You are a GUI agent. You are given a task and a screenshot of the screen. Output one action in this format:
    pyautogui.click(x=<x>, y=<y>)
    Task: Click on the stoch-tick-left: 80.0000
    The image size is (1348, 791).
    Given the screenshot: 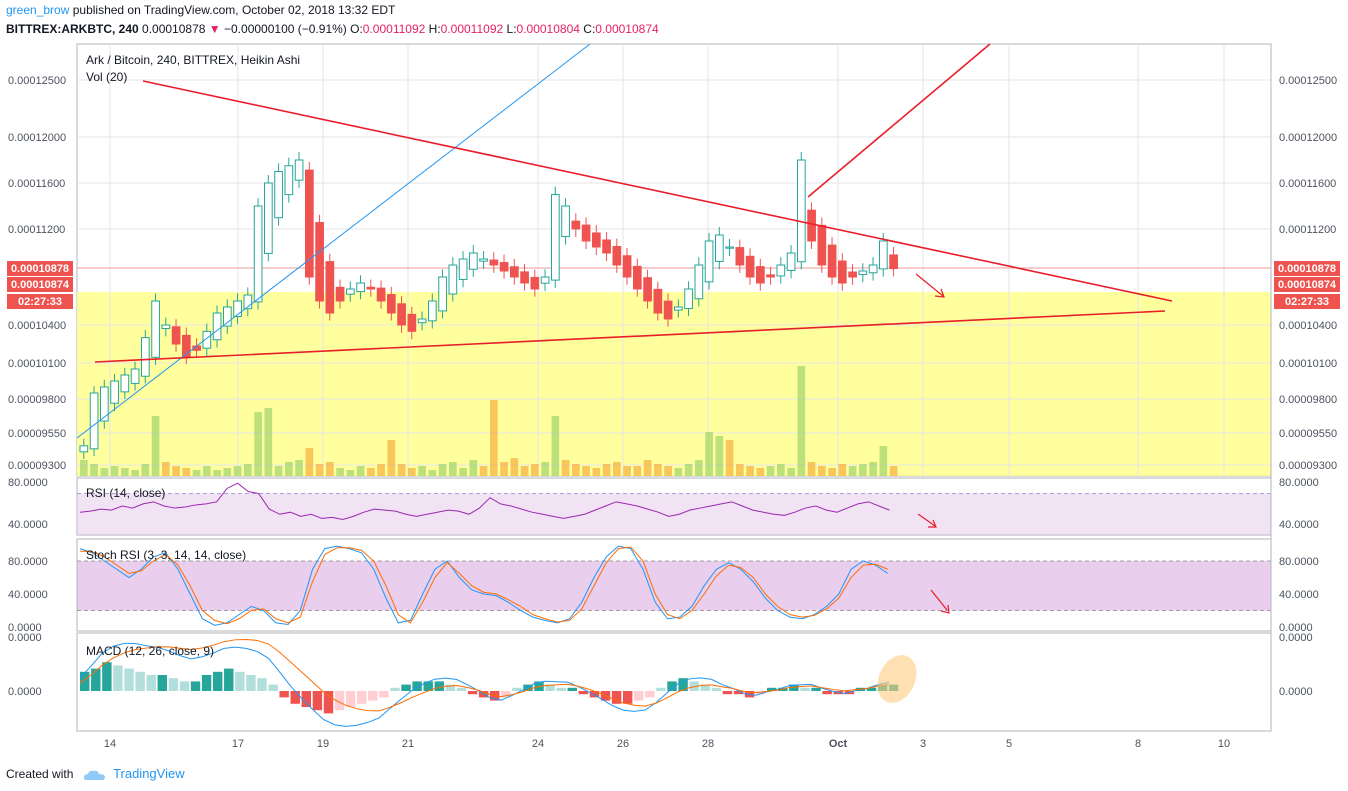 What is the action you would take?
    pyautogui.click(x=28, y=562)
    